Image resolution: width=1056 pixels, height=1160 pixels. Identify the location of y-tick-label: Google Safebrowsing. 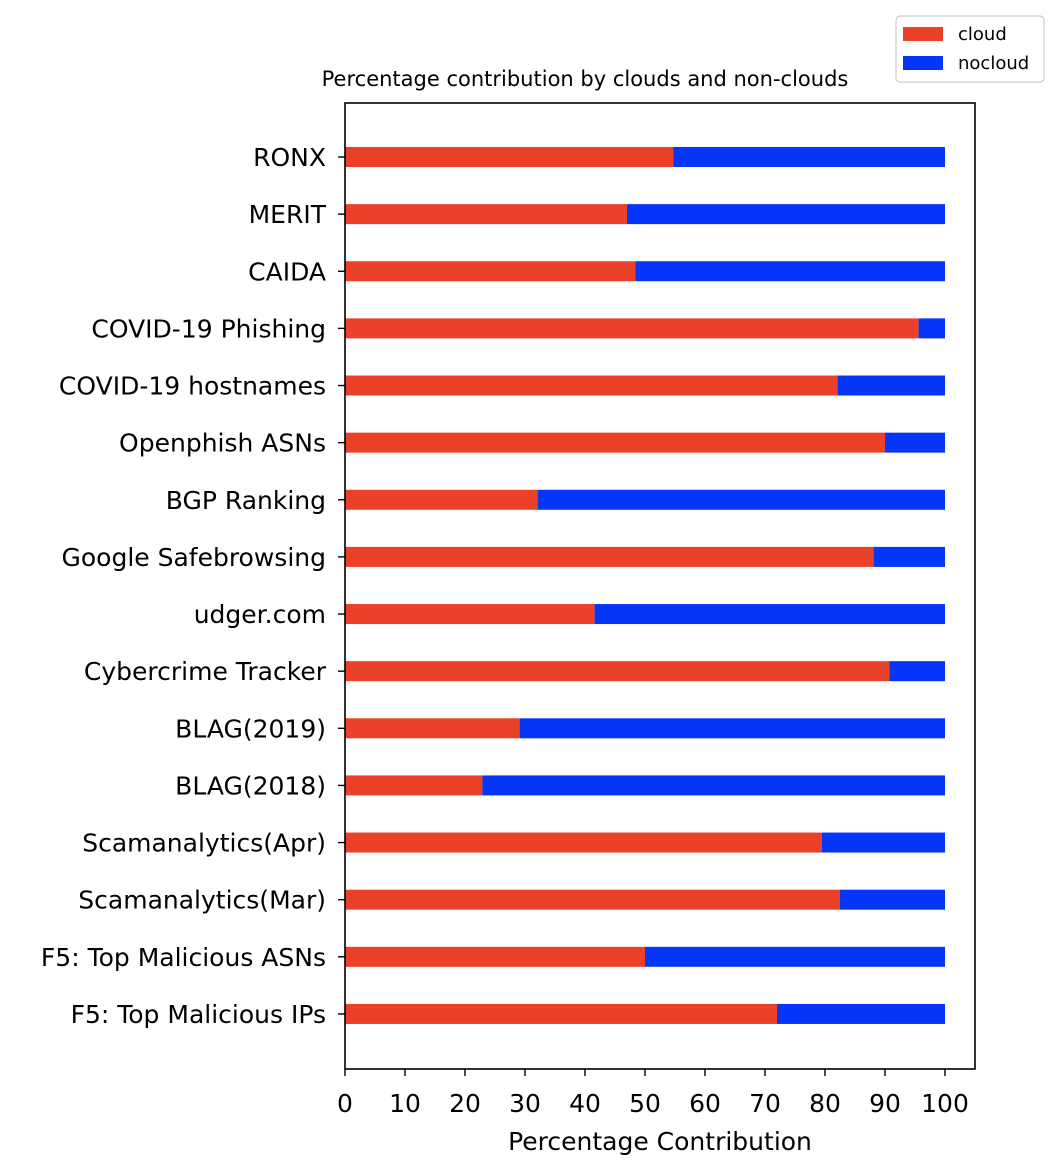
(193, 557).